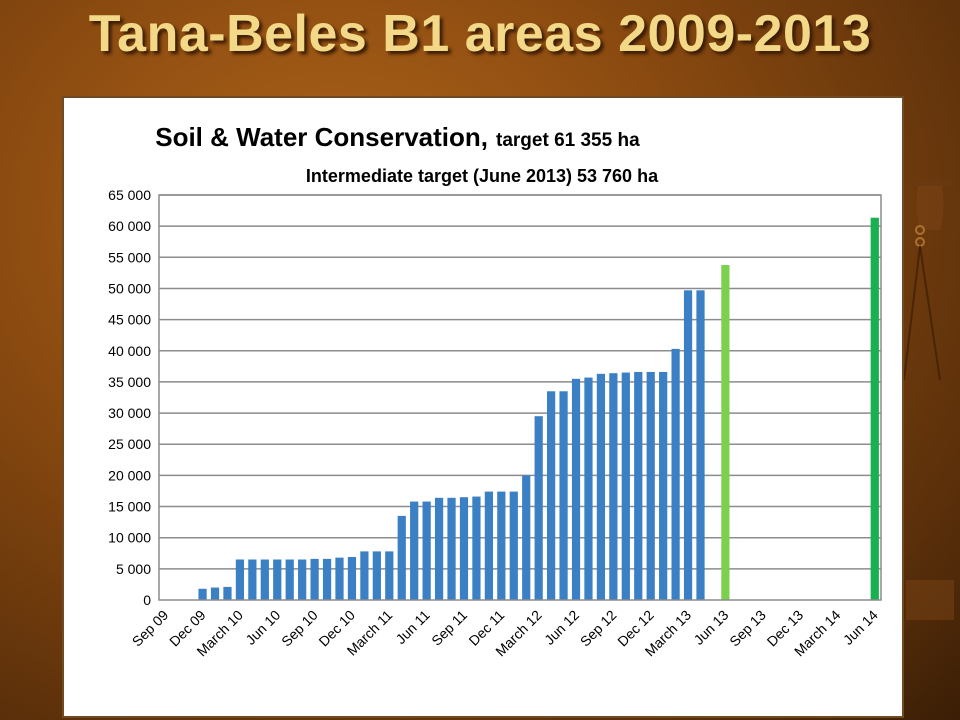 This screenshot has width=960, height=720. Describe the element at coordinates (598, 628) in the screenshot. I see `x-tick-label: Sep 12` at that location.